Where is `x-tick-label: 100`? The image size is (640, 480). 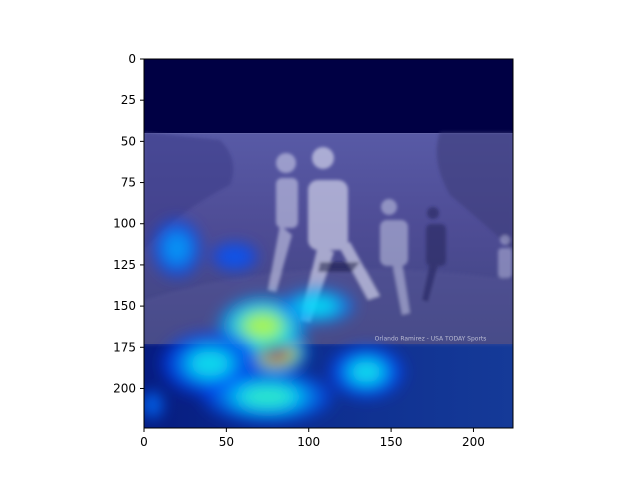 x-tick-label: 100 is located at coordinates (308, 442).